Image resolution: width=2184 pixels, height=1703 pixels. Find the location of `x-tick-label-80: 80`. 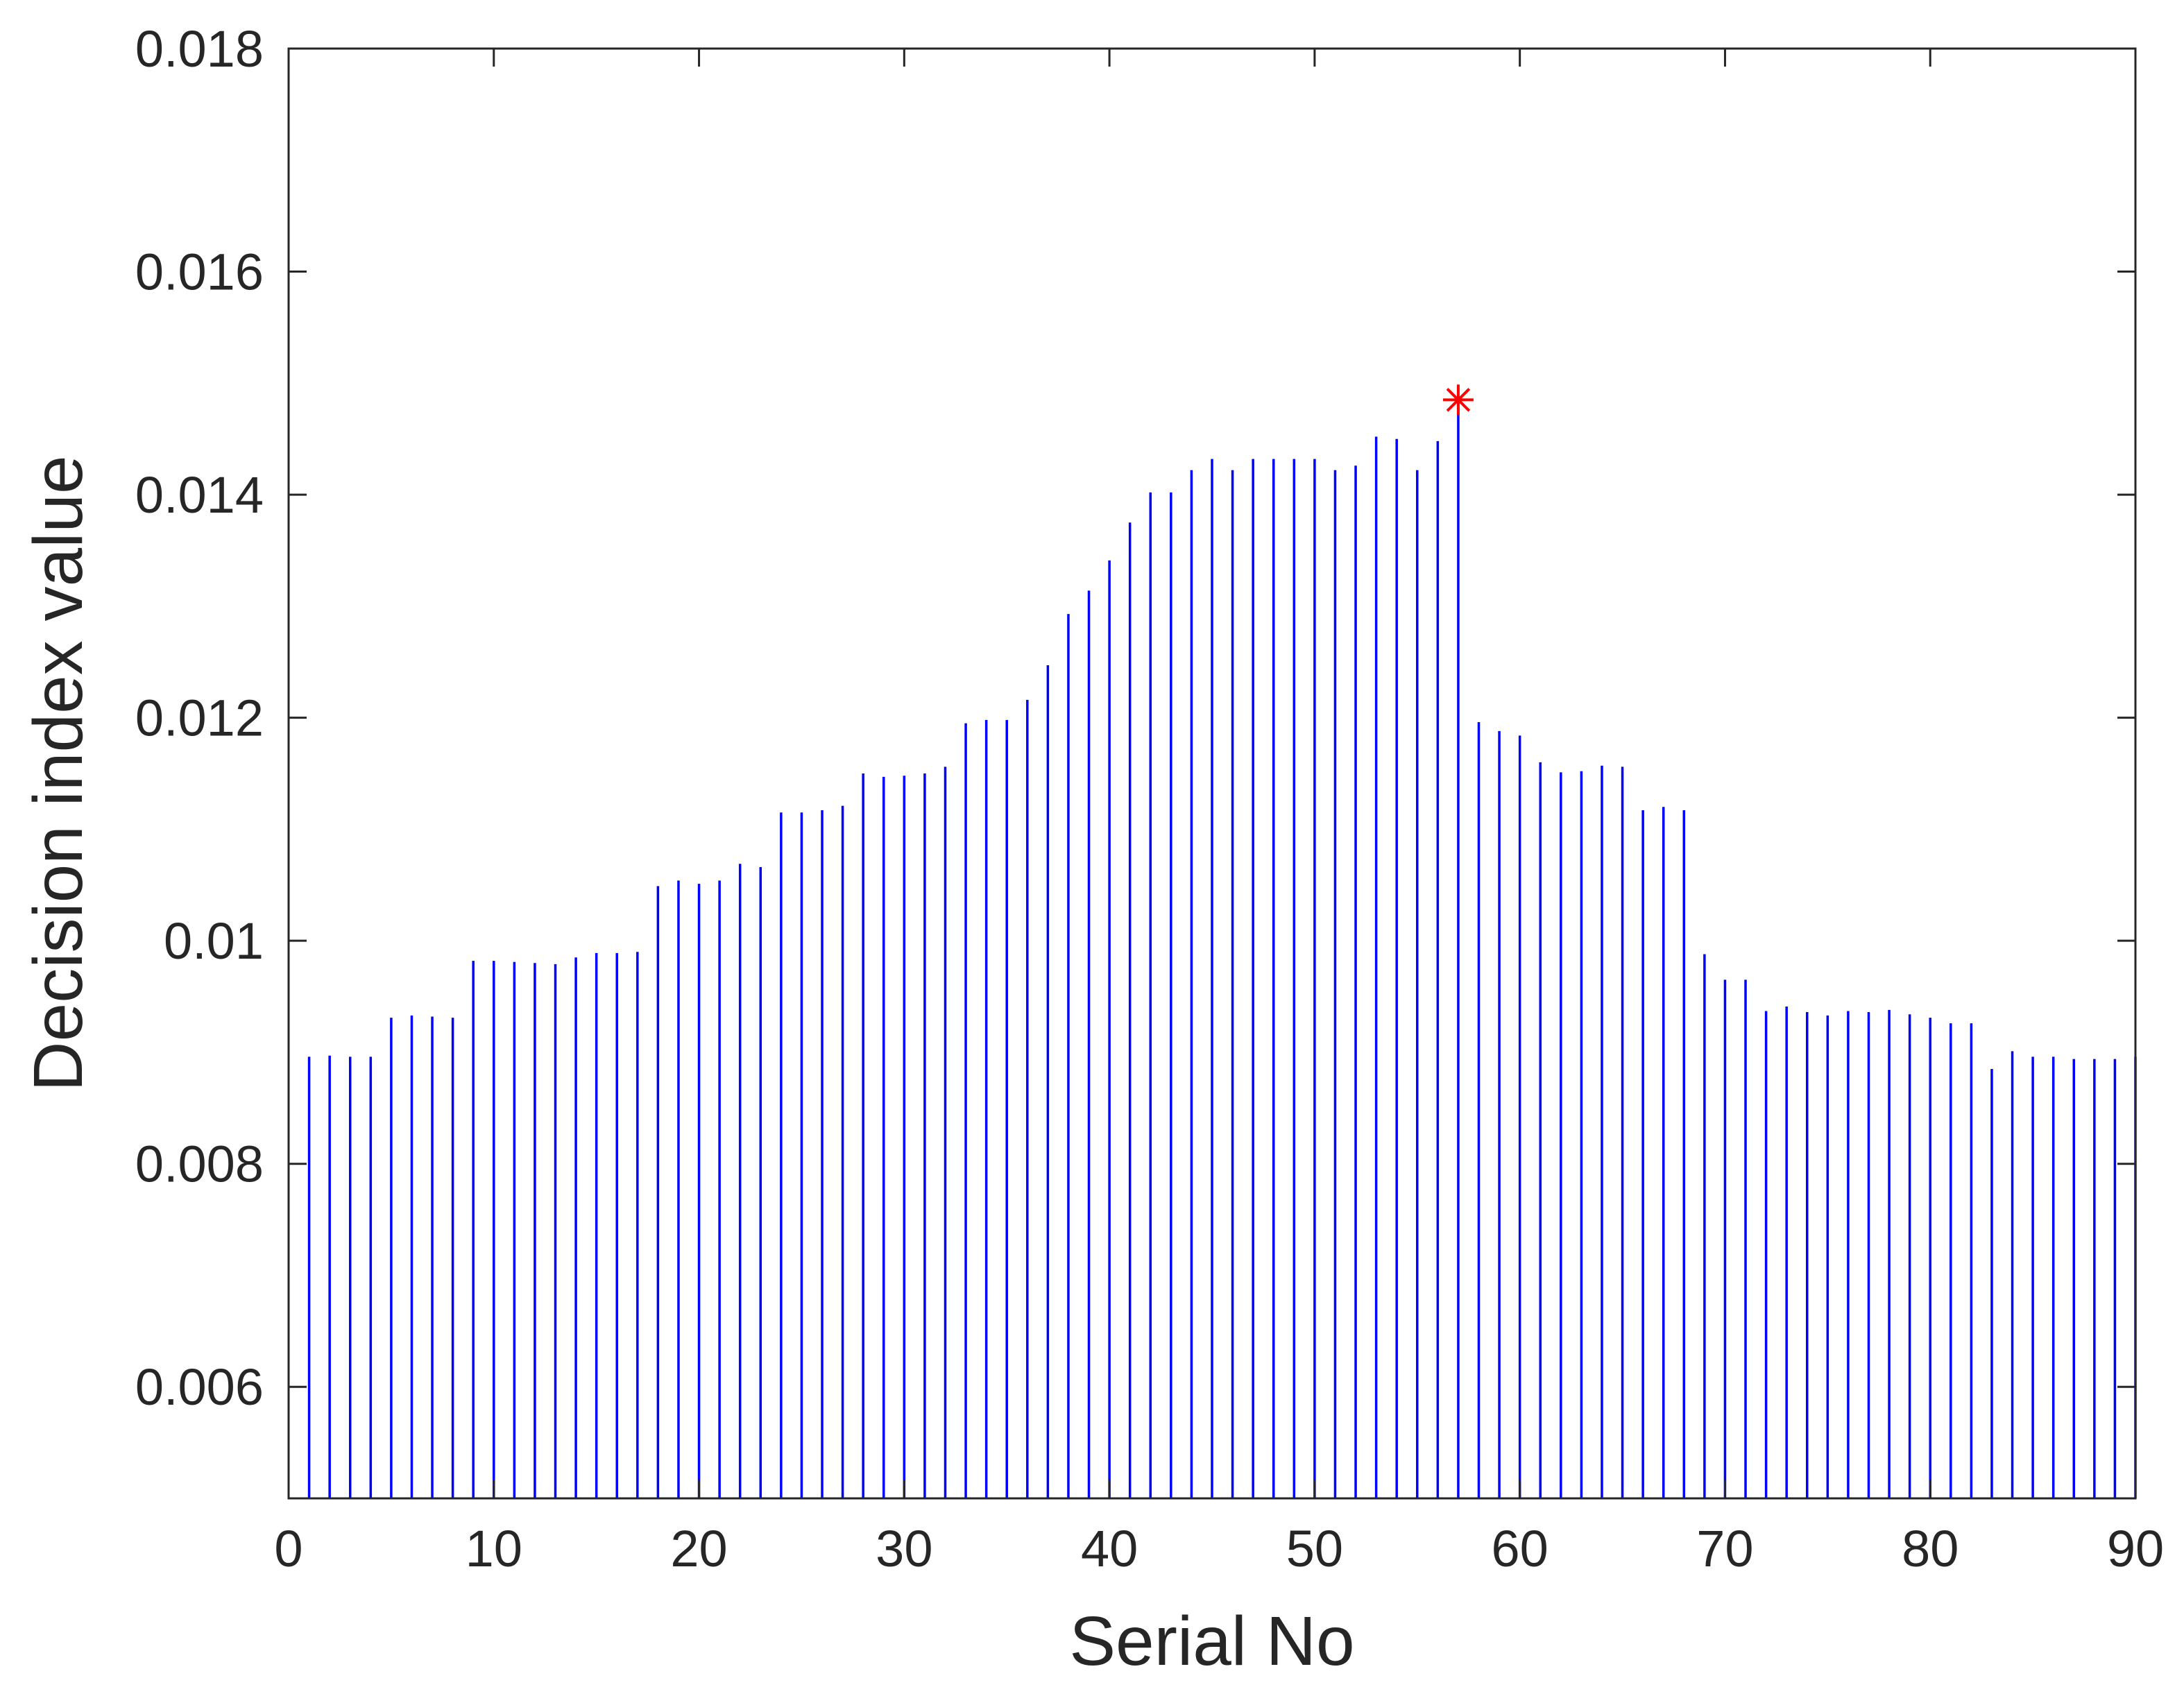

x-tick-label-80: 80 is located at coordinates (1930, 1548).